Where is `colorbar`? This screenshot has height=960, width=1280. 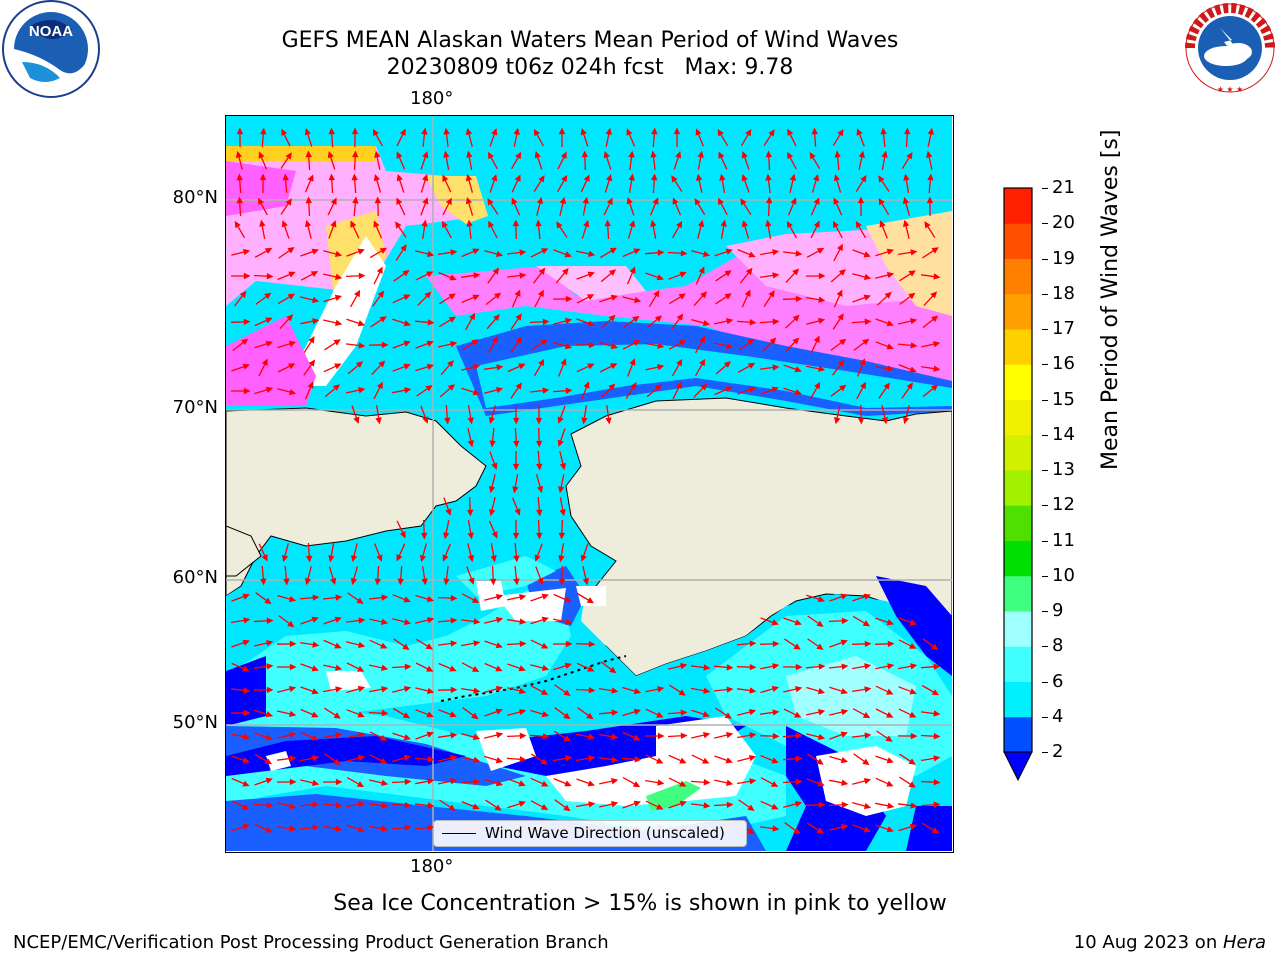 colorbar is located at coordinates (1018, 484).